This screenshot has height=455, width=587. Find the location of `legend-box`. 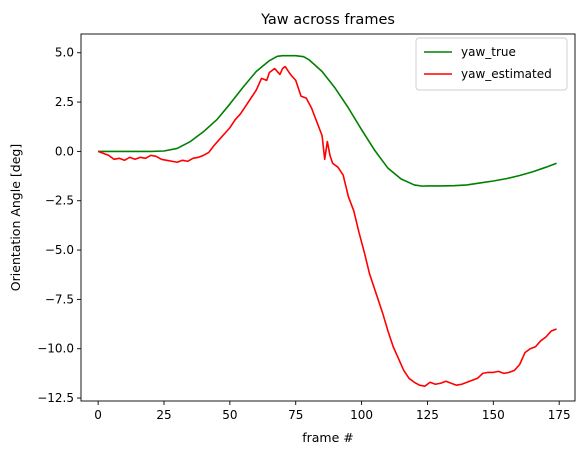

legend-box is located at coordinates (491, 64).